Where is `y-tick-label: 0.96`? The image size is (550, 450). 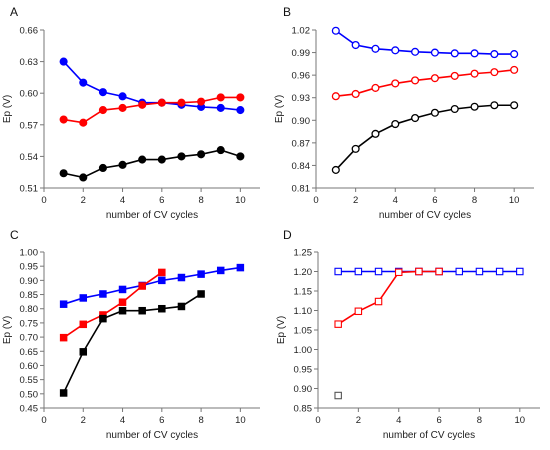
y-tick-label: 0.96 is located at coordinates (301, 76).